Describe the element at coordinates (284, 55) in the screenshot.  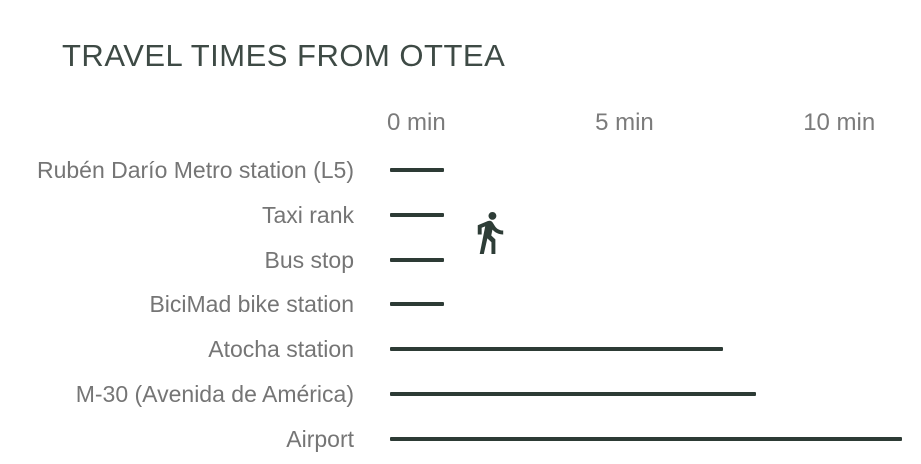
I see `chart-title: TRAVEL TIMES FROM OTTEA` at that location.